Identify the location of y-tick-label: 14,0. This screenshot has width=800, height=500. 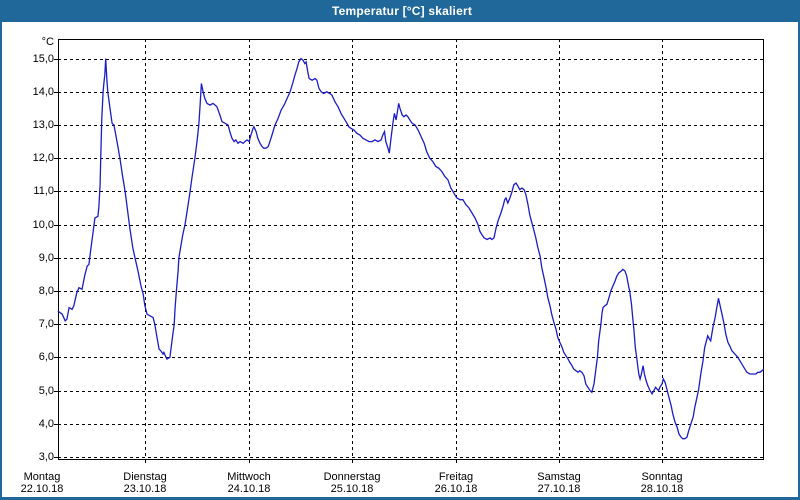
(43, 92).